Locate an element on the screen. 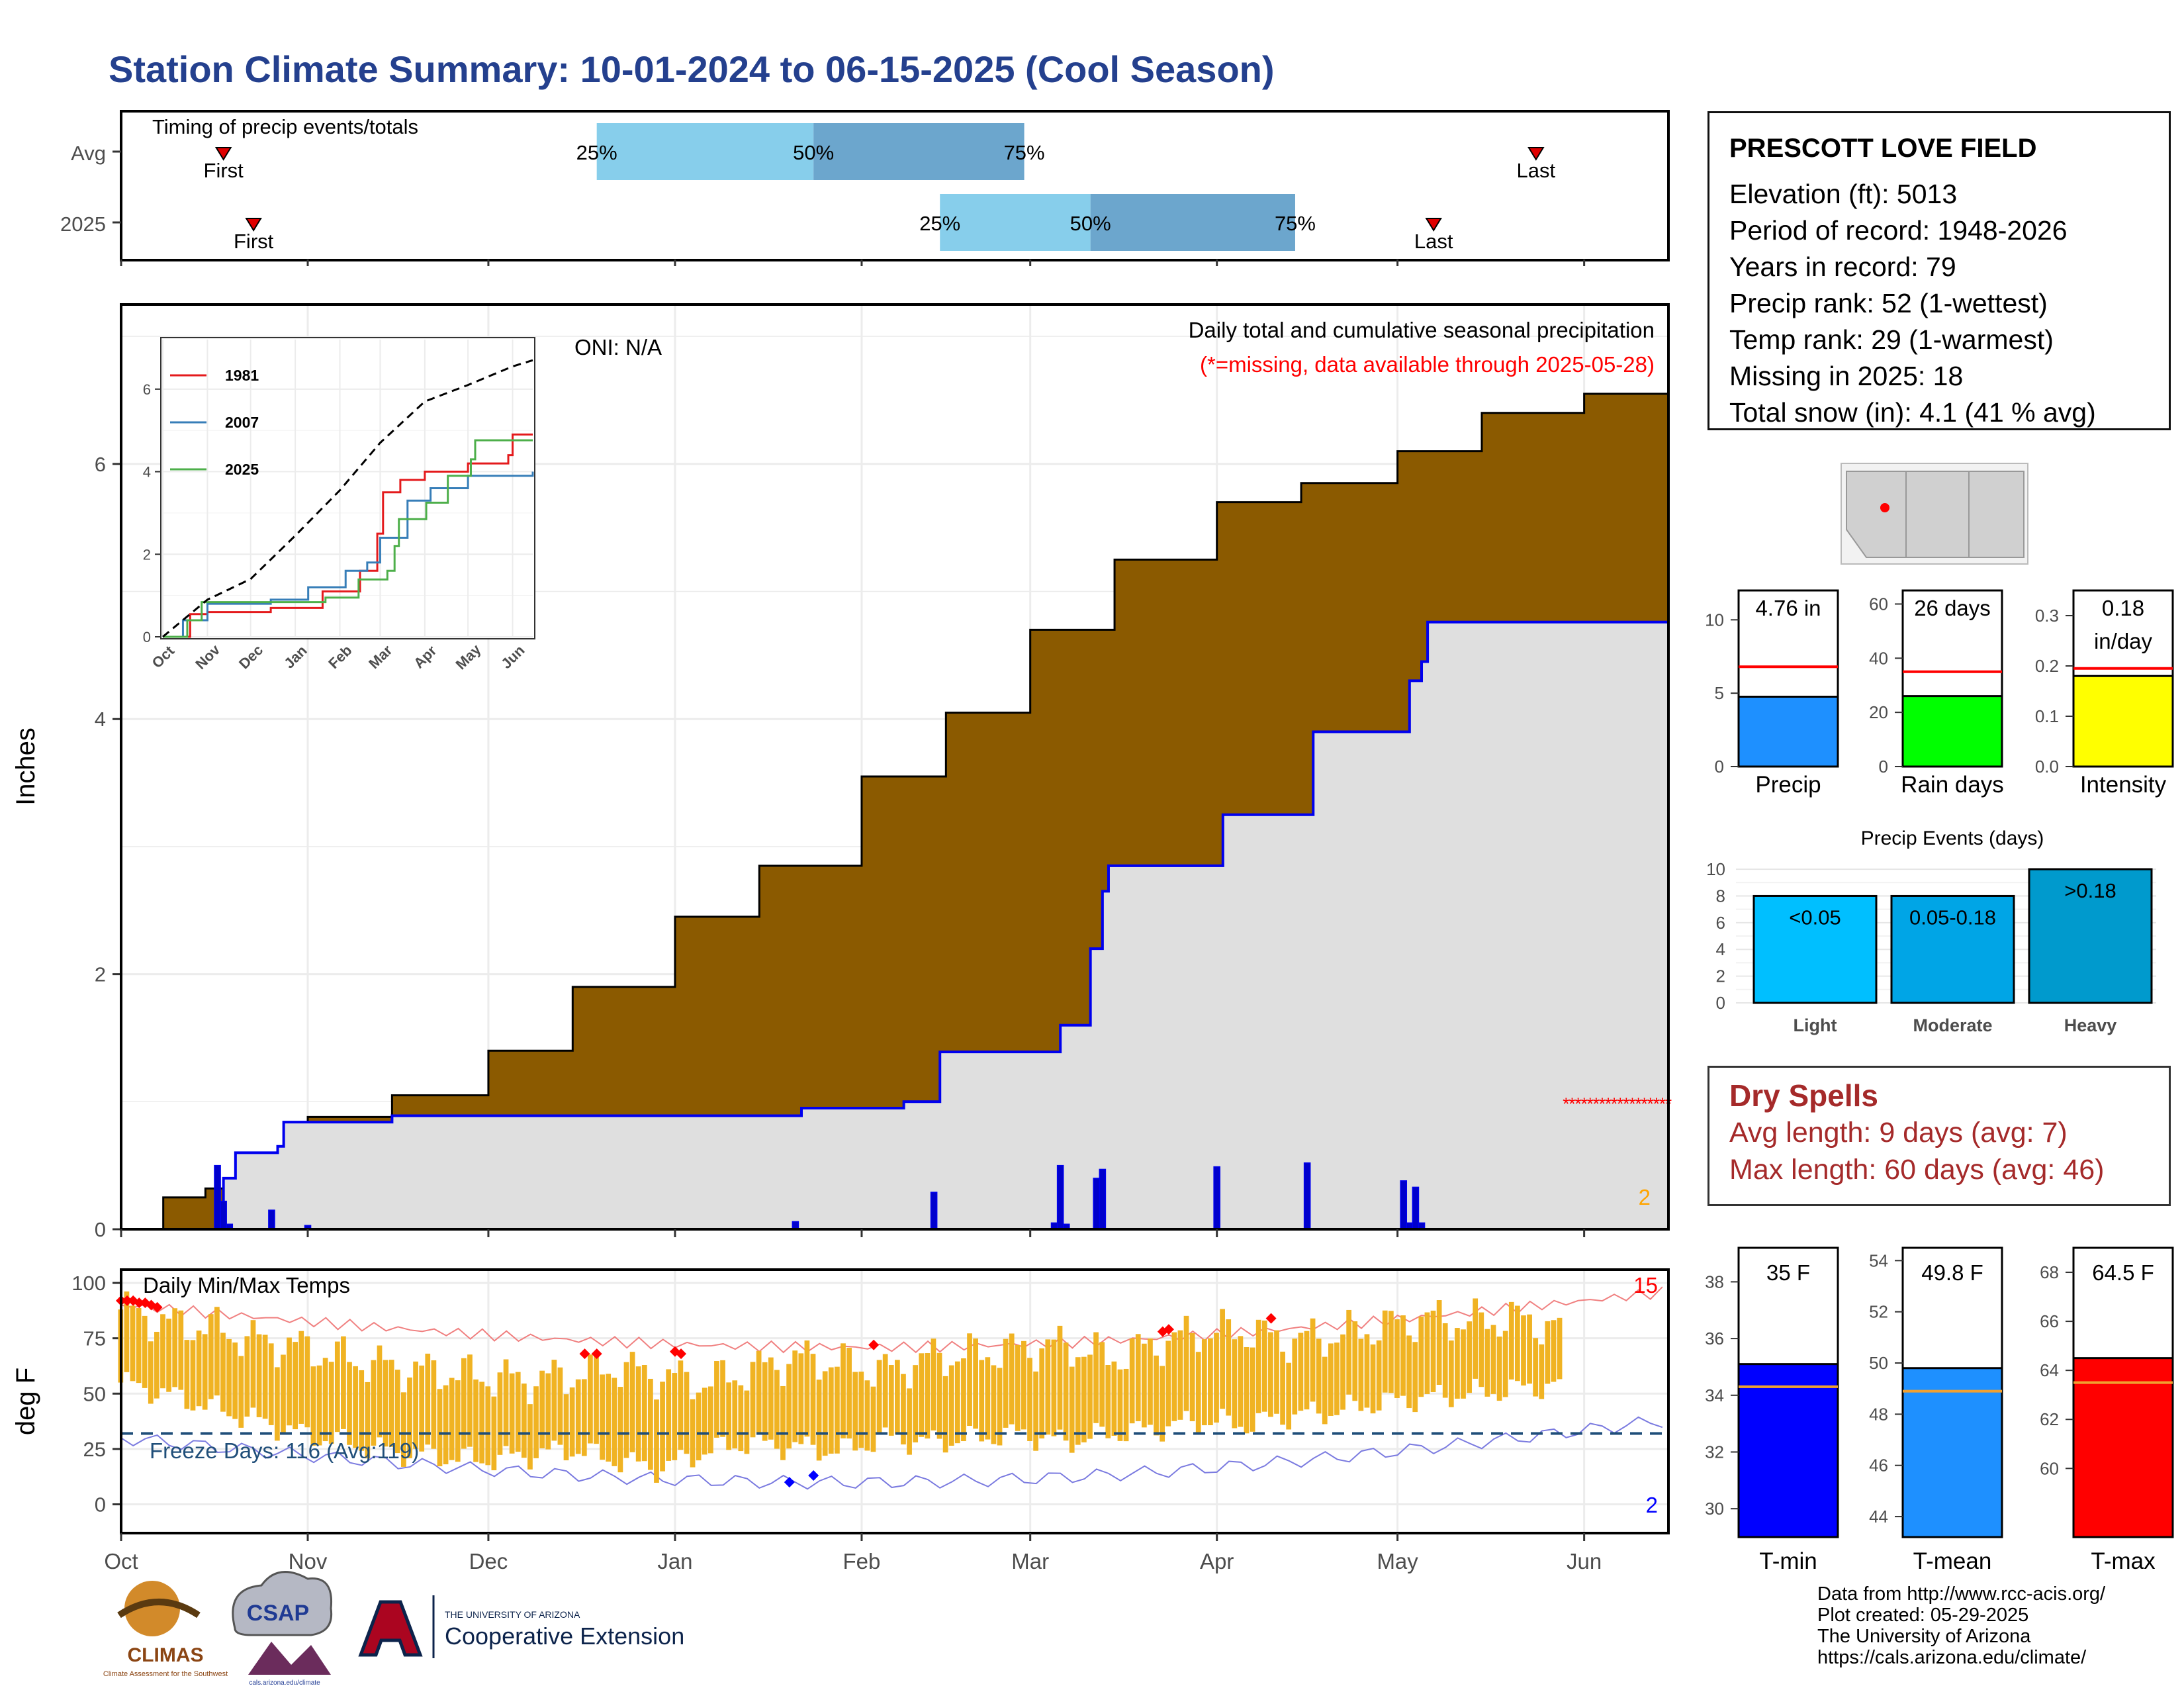  dry-spells-avg: Avg length: 9 days (avg: 7) is located at coordinates (1898, 1133).